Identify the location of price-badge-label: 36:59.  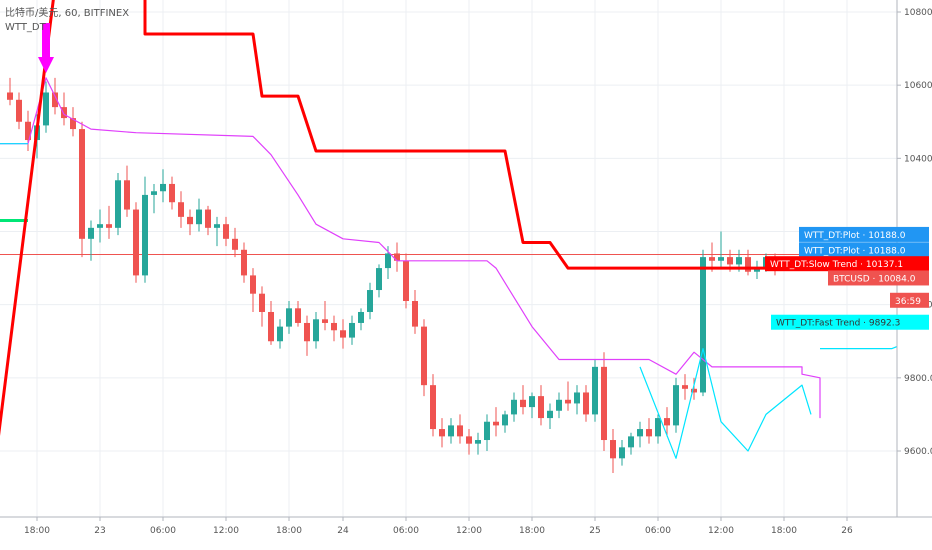
(908, 302).